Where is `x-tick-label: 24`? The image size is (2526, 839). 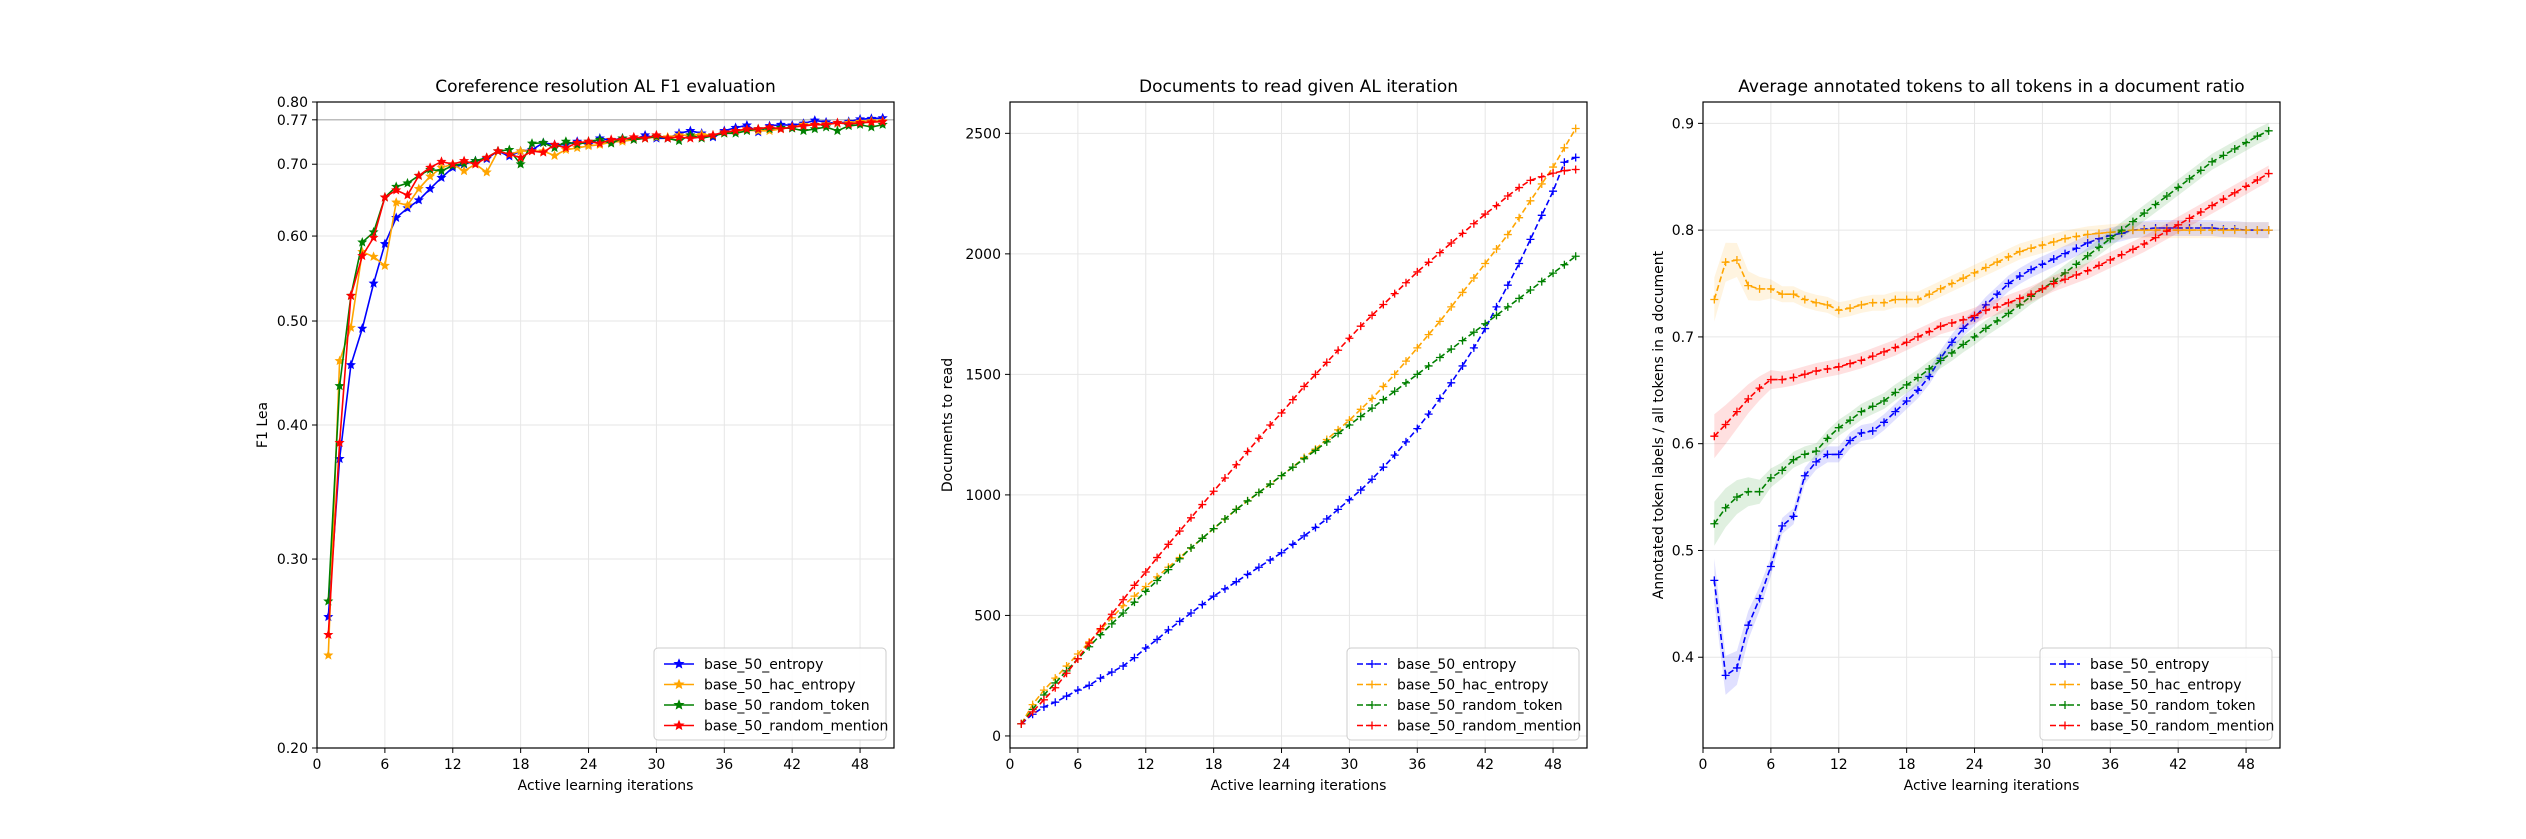
x-tick-label: 24 is located at coordinates (589, 765).